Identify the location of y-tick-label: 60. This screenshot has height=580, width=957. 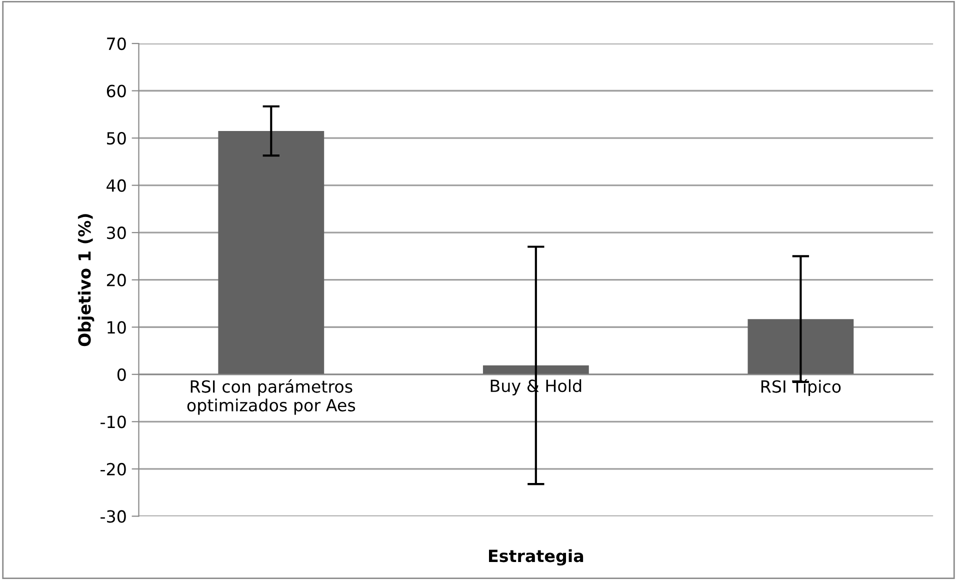
(116, 91).